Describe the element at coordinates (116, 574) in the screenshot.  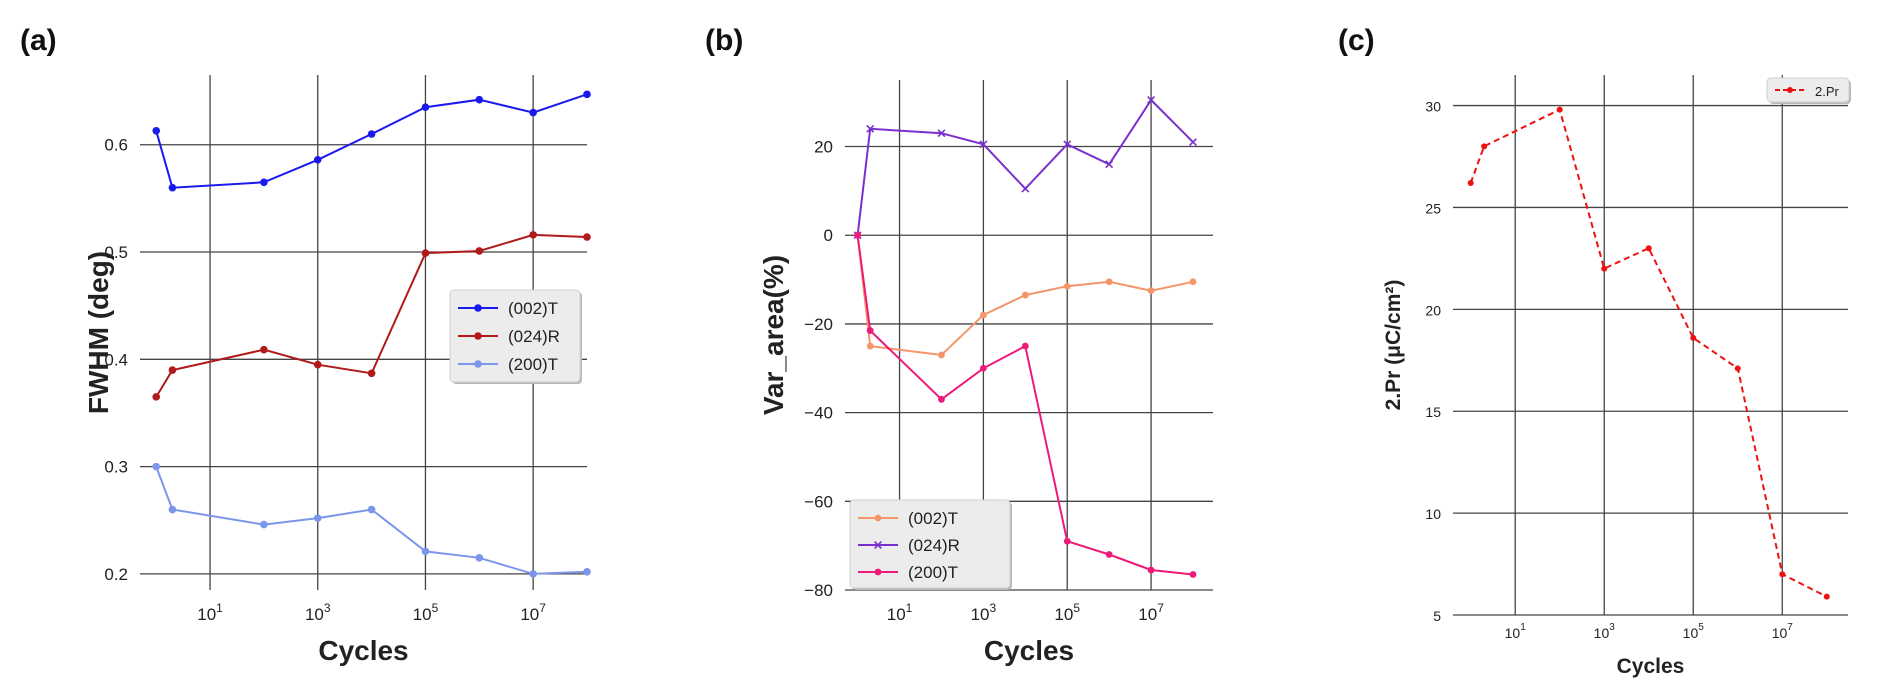
I see `y-tick-label: 0.2` at that location.